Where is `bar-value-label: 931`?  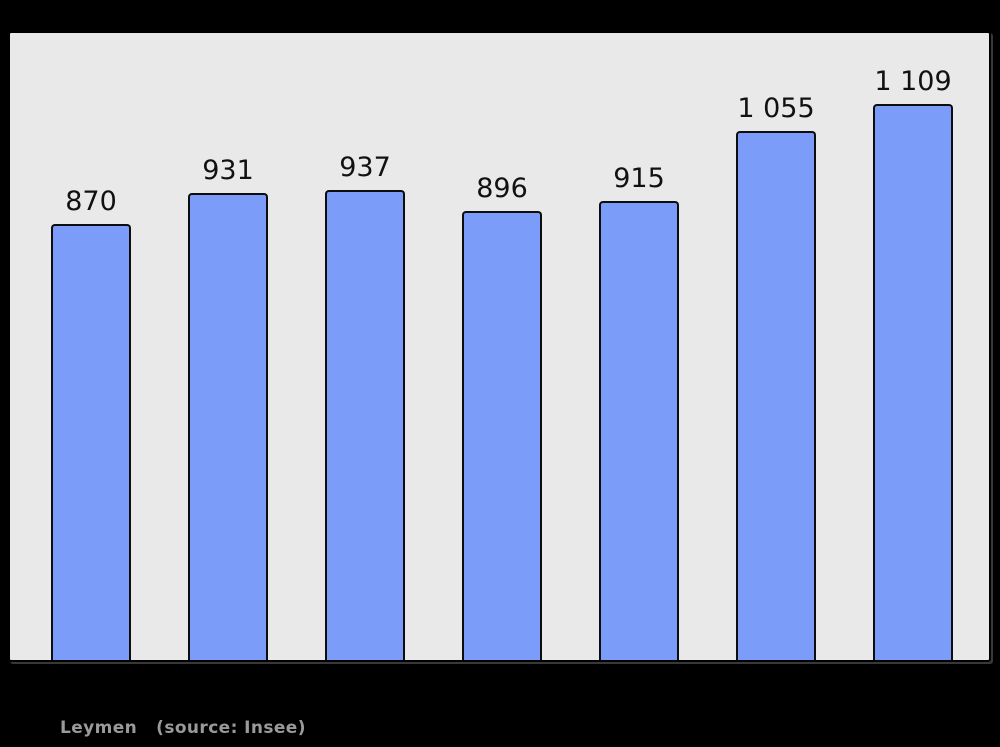
bar-value-label: 931 is located at coordinates (228, 171).